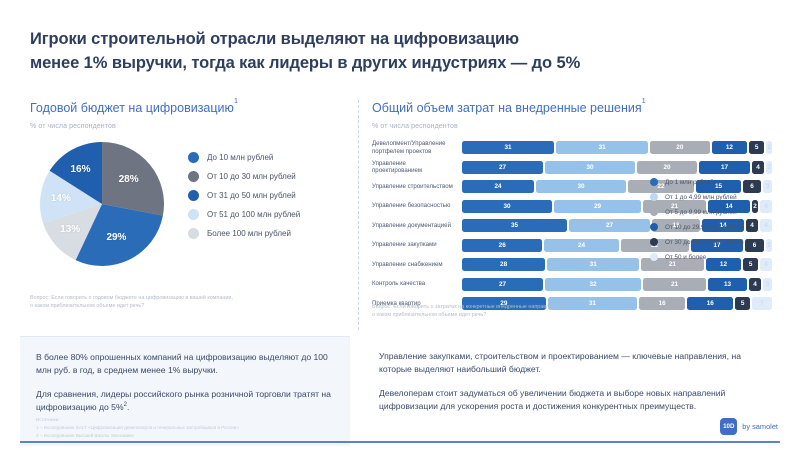 This screenshot has width=800, height=450. I want to click on bar-row: Управление проектированием 27 30 20 17 4 2, so click(572, 167).